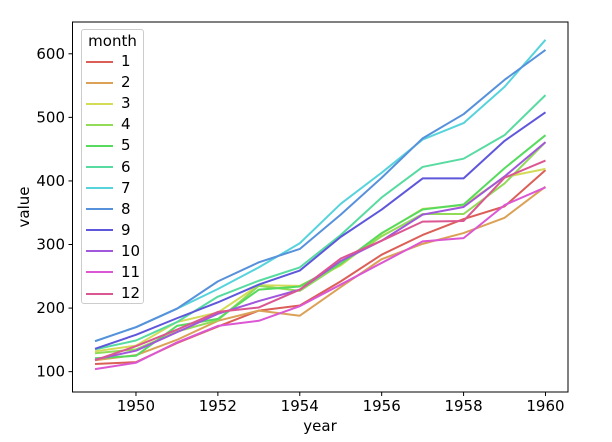  I want to click on legend-item-month-11: 11, so click(112, 272).